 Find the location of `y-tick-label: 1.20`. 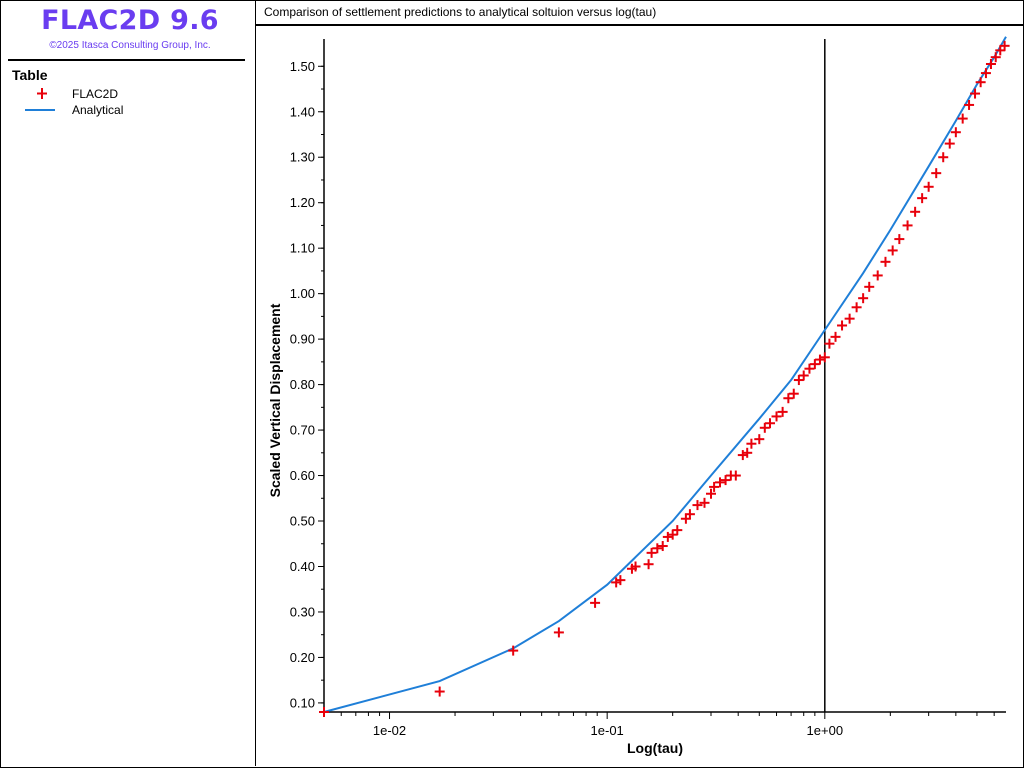

y-tick-label: 1.20 is located at coordinates (302, 202).